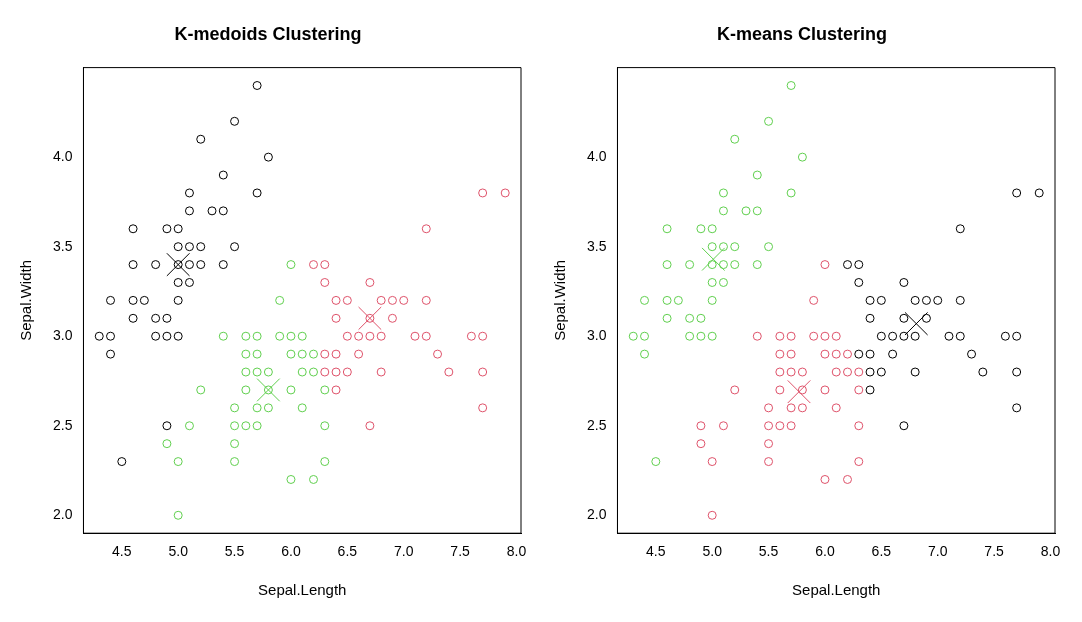 The image size is (1082, 622). What do you see at coordinates (178, 551) in the screenshot?
I see `x-tick-label: 5.0` at bounding box center [178, 551].